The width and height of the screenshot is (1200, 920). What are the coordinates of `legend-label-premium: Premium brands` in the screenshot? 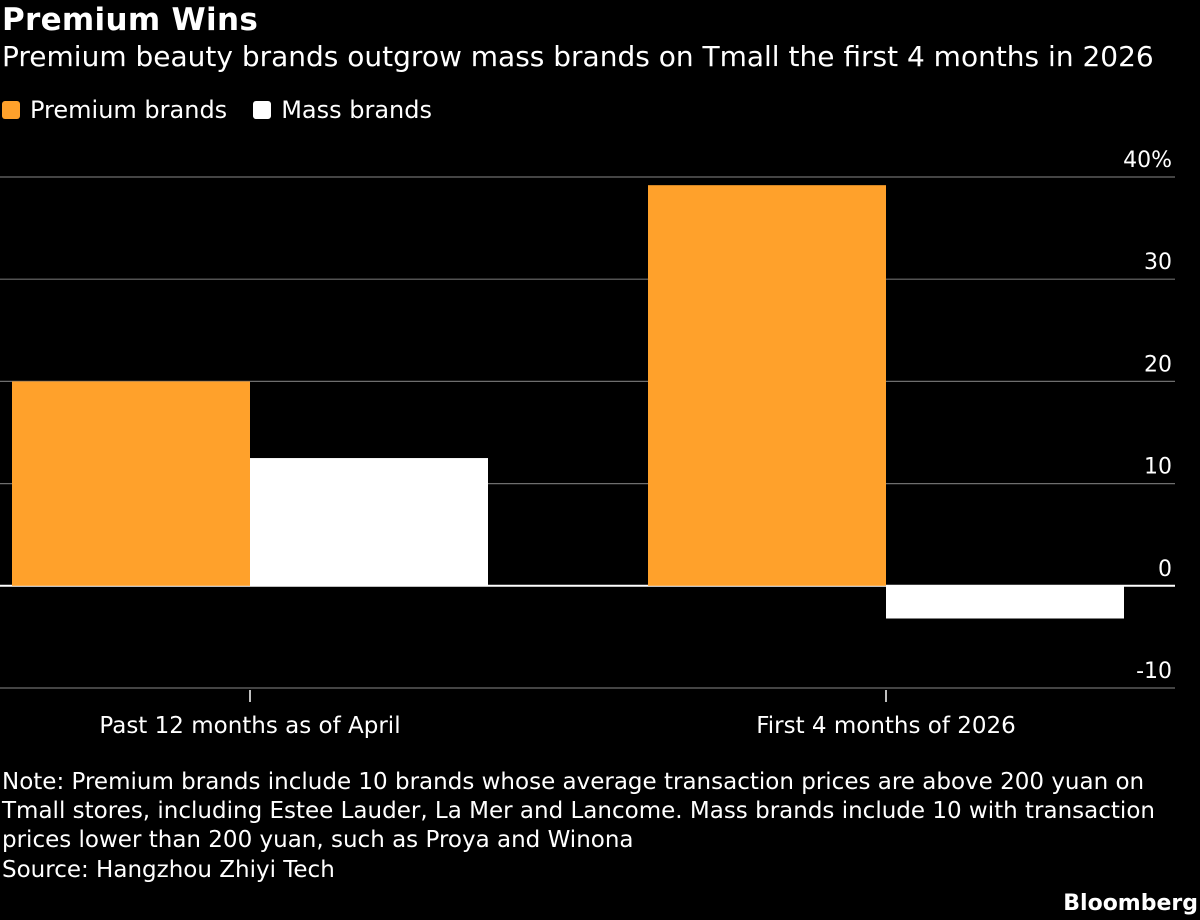 It's located at (129, 110).